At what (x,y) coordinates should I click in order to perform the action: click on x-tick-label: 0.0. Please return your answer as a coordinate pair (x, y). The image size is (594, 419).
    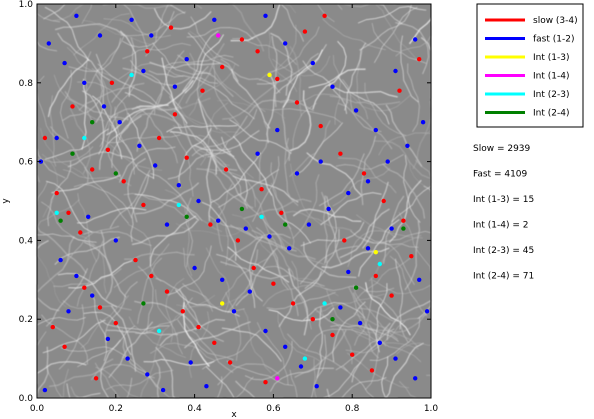
    Looking at the image, I should click on (37, 409).